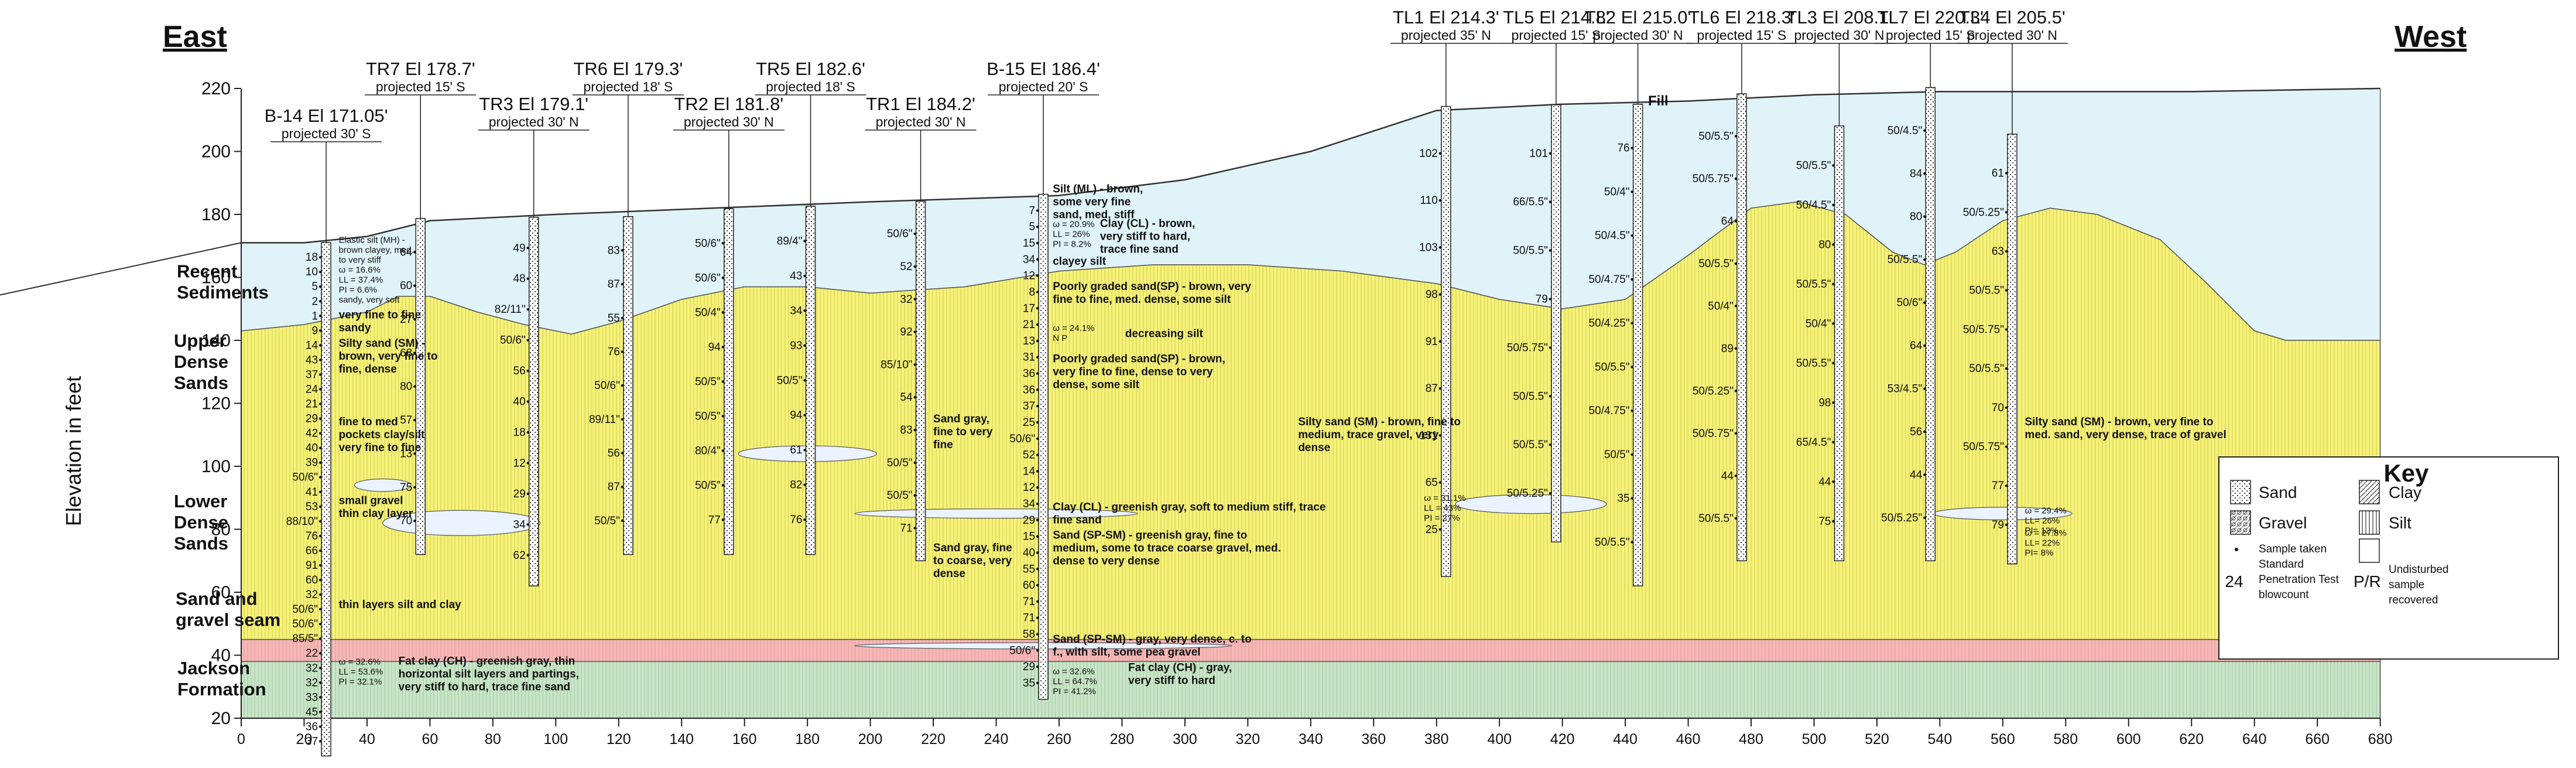 The image size is (2576, 768). I want to click on boring-projection: projected 18' S, so click(810, 86).